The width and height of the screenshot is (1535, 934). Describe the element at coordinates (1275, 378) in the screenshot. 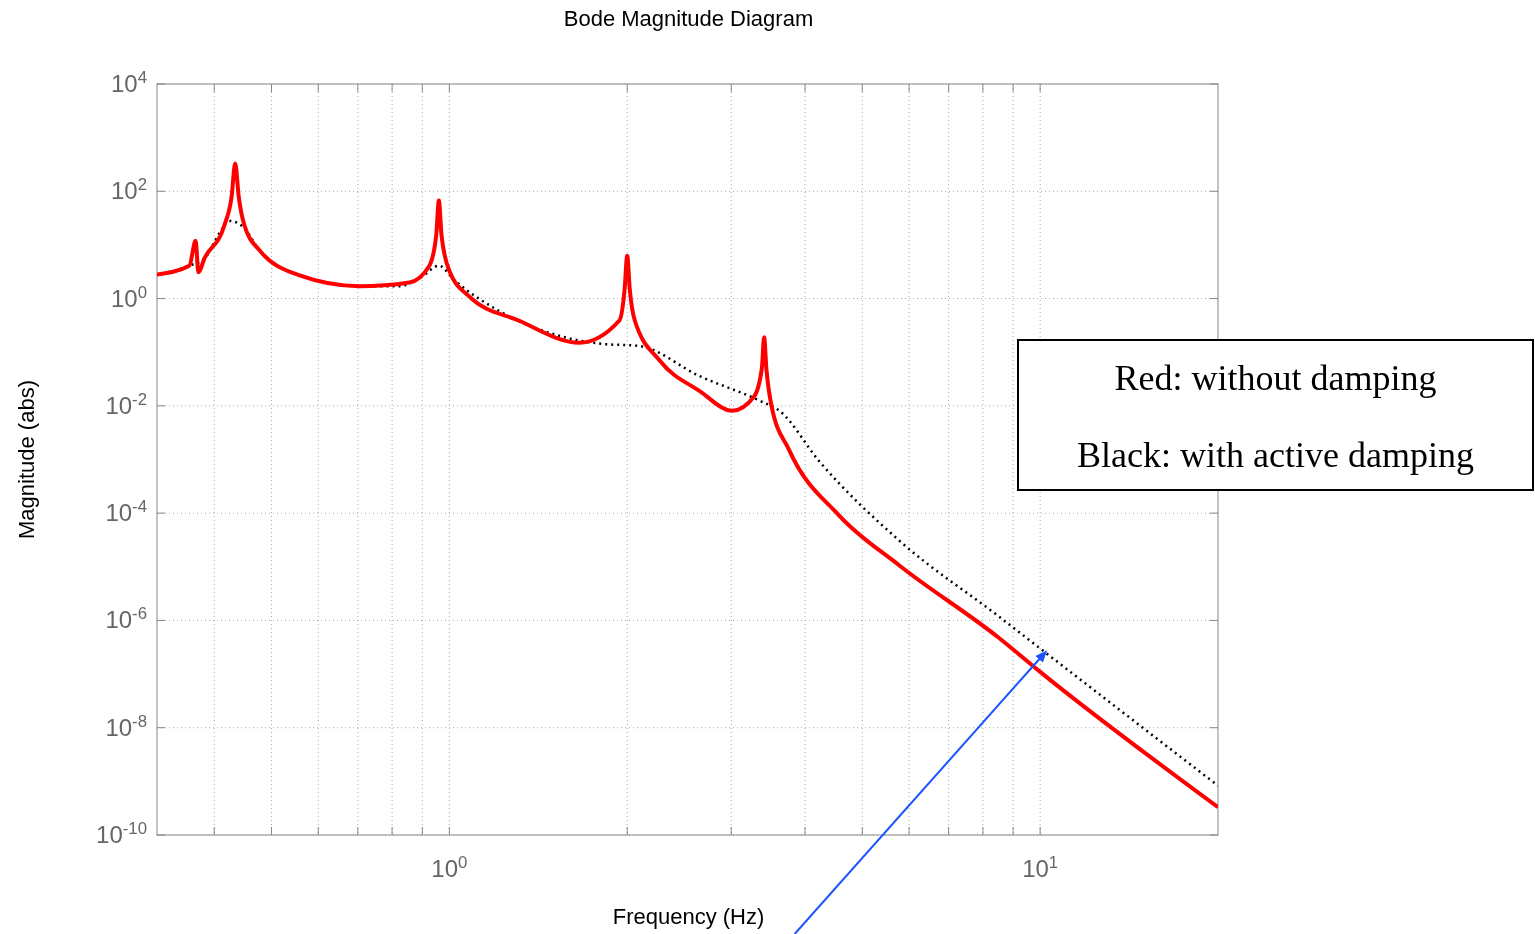

I see `annotation: Red: without damping` at that location.